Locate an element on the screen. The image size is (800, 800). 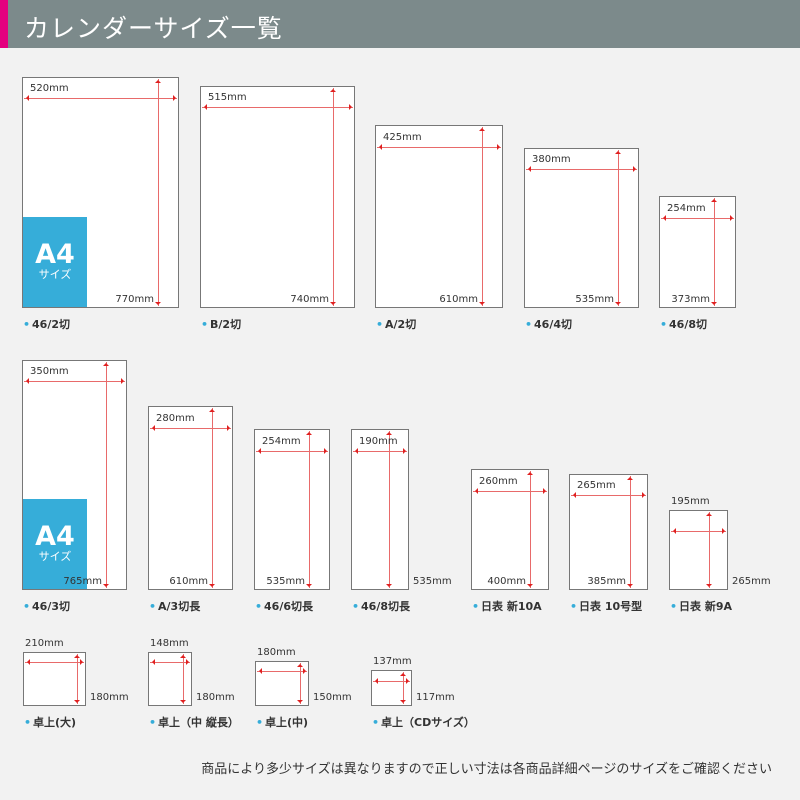
width-label: 425mm is located at coordinates (402, 137).